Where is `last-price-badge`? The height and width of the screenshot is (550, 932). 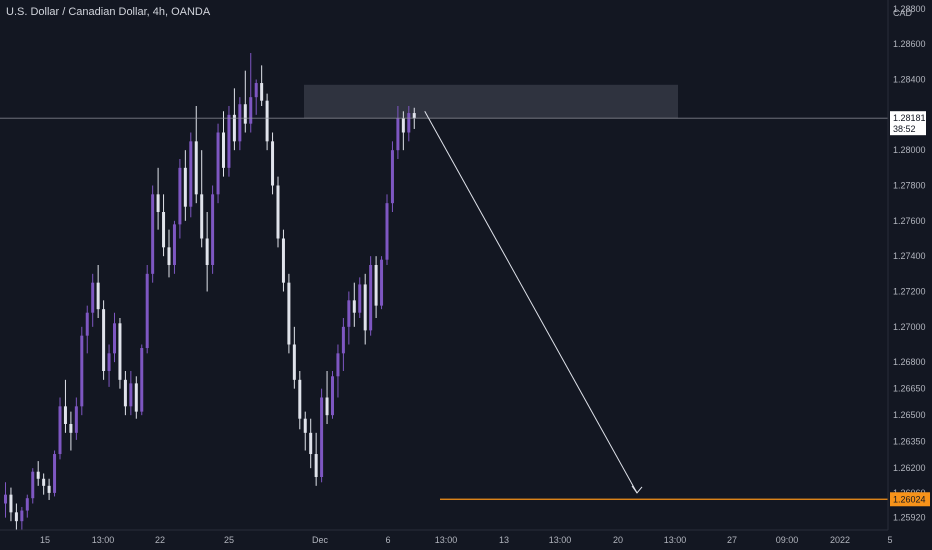
last-price-badge is located at coordinates (908, 123).